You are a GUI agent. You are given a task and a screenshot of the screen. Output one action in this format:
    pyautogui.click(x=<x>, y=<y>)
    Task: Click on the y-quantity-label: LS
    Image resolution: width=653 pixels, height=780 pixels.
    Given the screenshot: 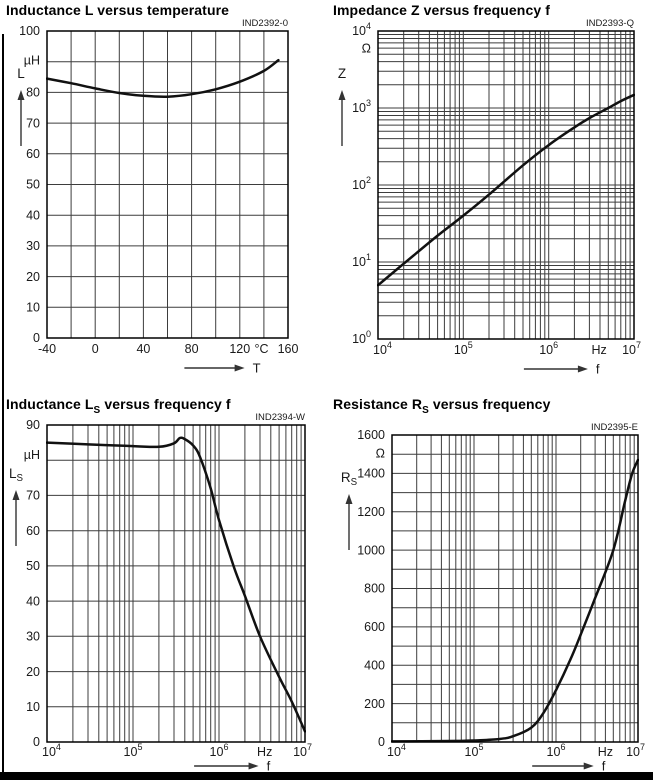 What is the action you would take?
    pyautogui.click(x=16, y=506)
    